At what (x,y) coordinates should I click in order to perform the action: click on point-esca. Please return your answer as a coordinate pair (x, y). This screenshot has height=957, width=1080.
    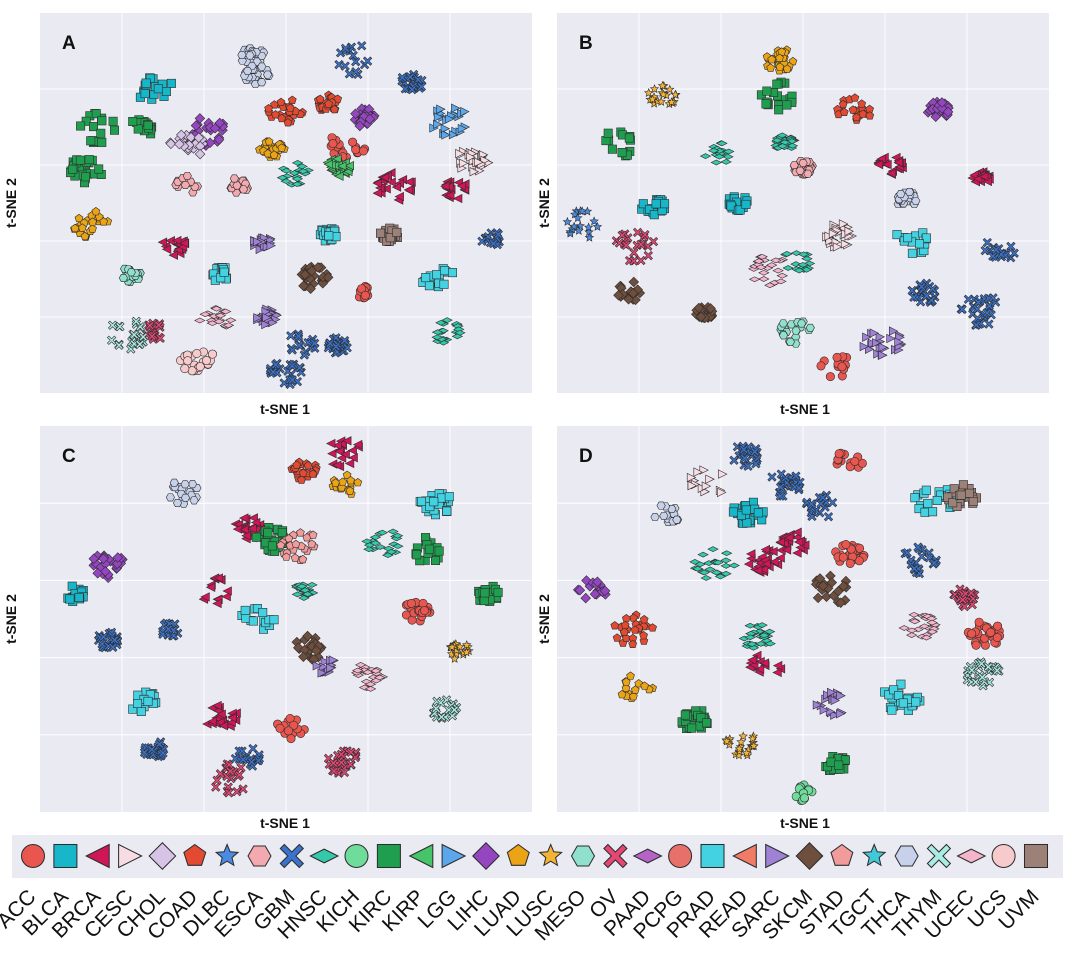
    Looking at the image, I should click on (803, 163).